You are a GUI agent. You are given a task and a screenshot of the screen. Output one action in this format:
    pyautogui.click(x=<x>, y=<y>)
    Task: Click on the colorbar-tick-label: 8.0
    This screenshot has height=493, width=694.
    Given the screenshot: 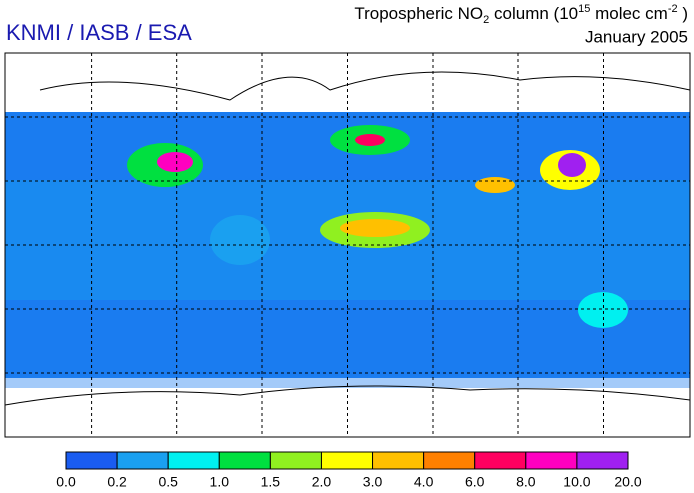 What is the action you would take?
    pyautogui.click(x=526, y=482)
    